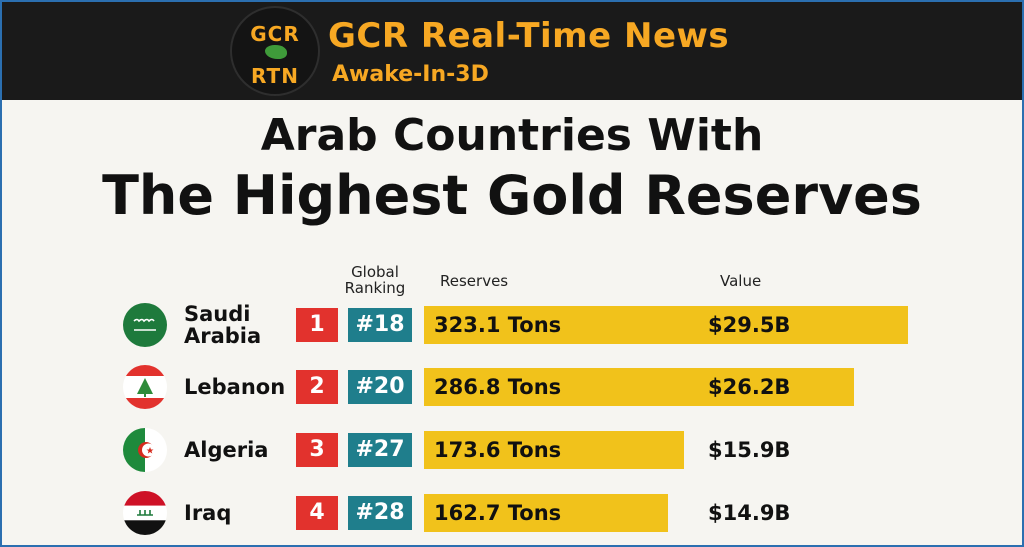  Describe the element at coordinates (223, 325) in the screenshot. I see `country-label: Saudi Arabia` at that location.